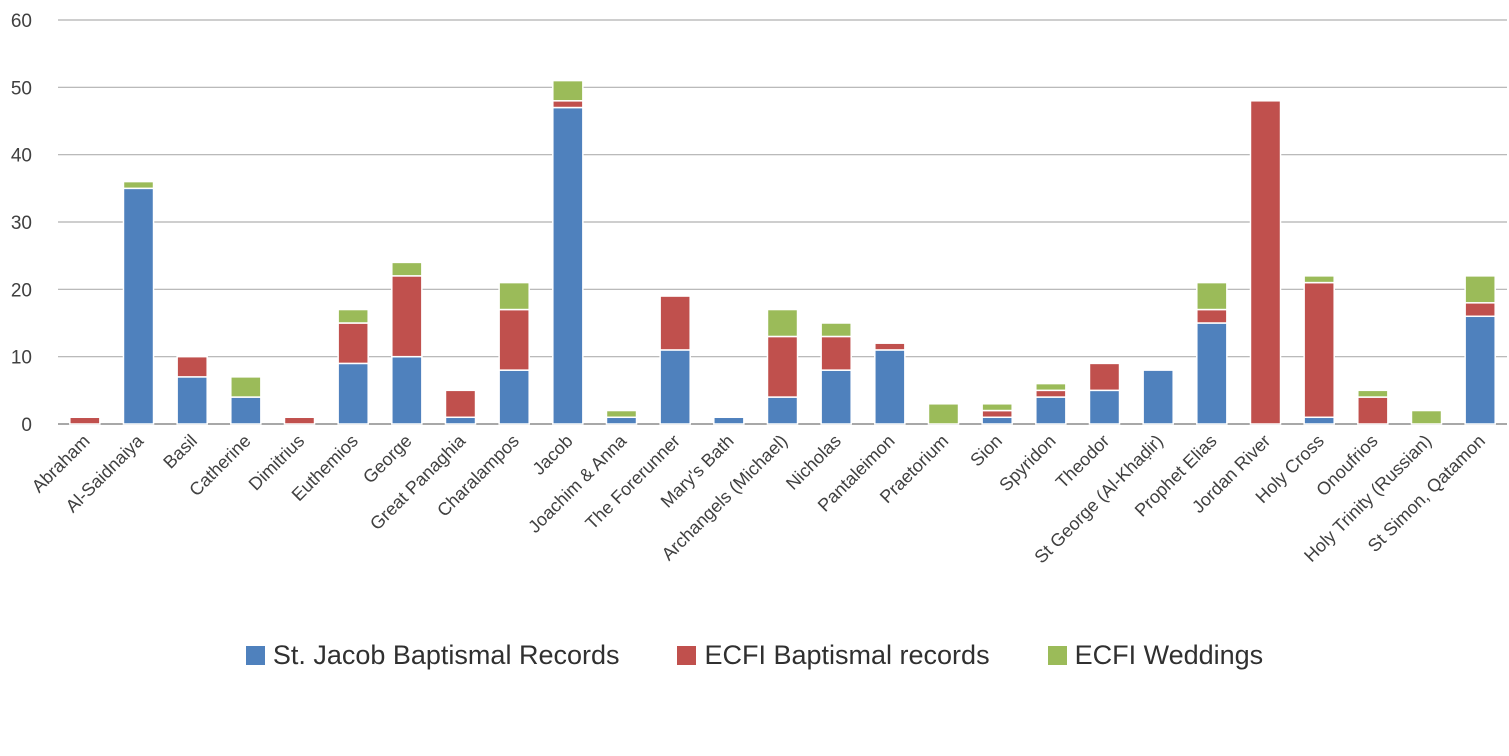 Image resolution: width=1509 pixels, height=756 pixels. I want to click on x-tick-label: Jacob, so click(553, 455).